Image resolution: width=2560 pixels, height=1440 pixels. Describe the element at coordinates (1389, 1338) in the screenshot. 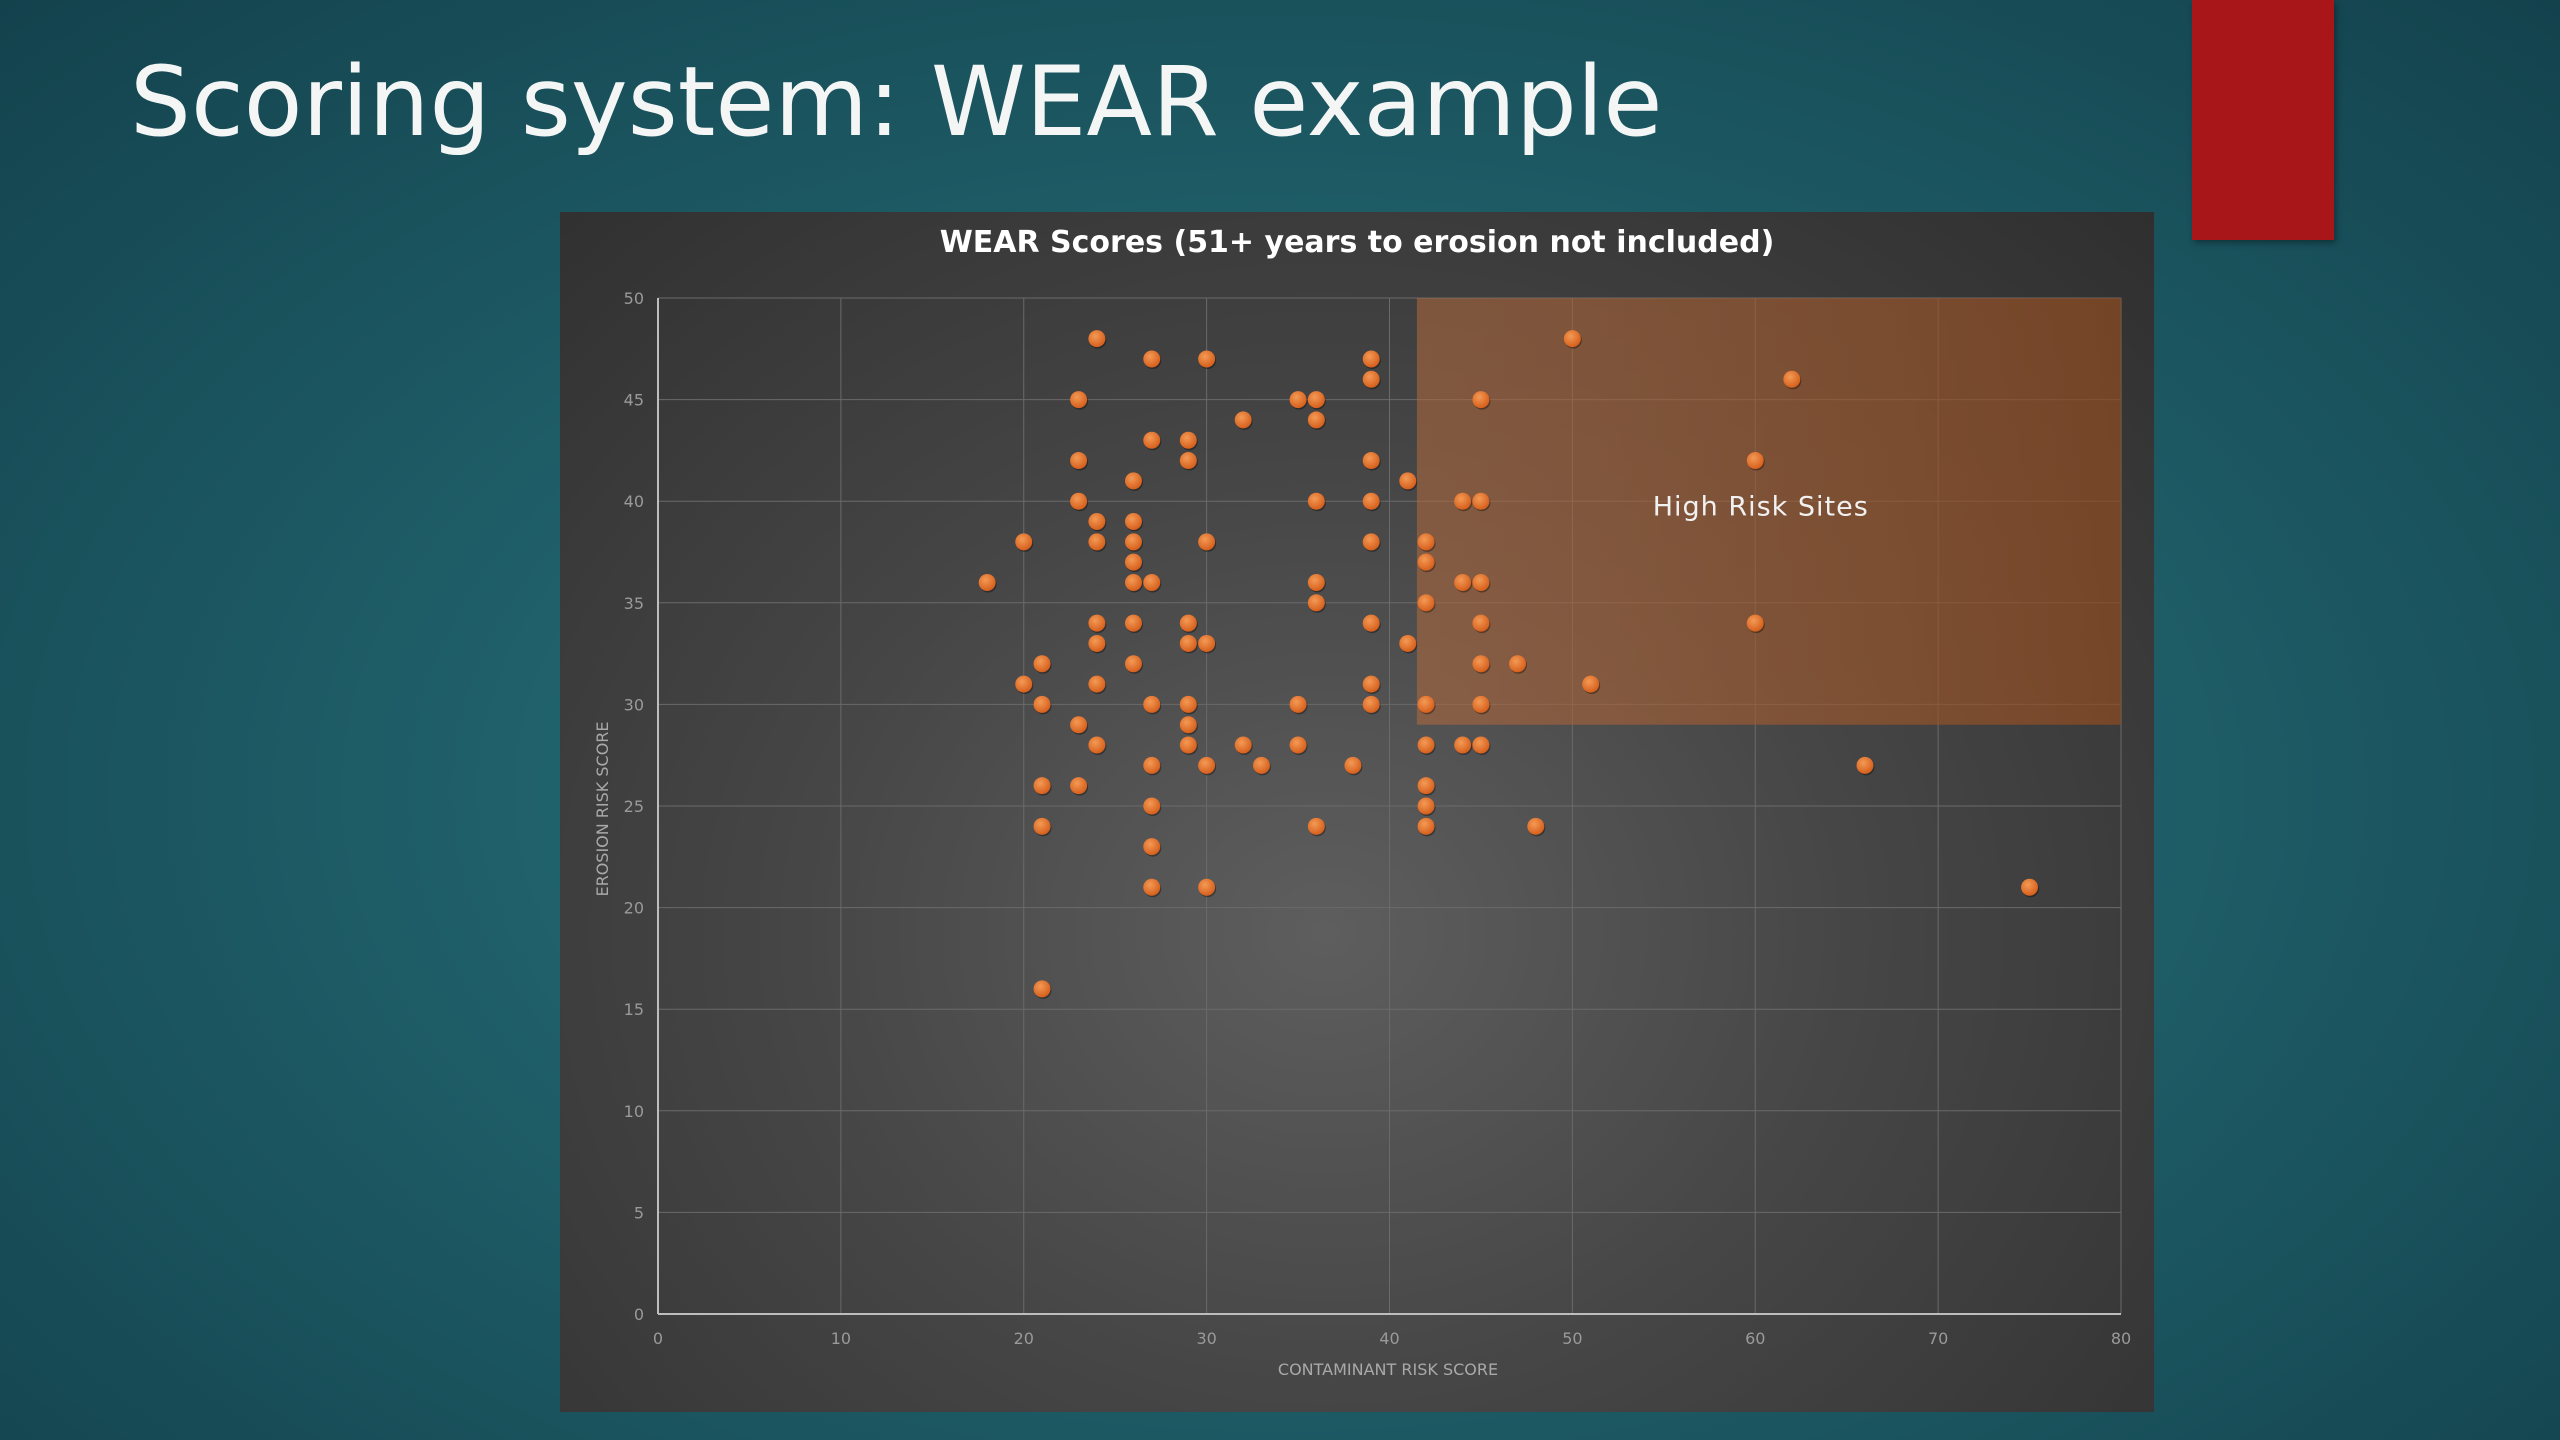

I see `x-tick-label: 40` at that location.